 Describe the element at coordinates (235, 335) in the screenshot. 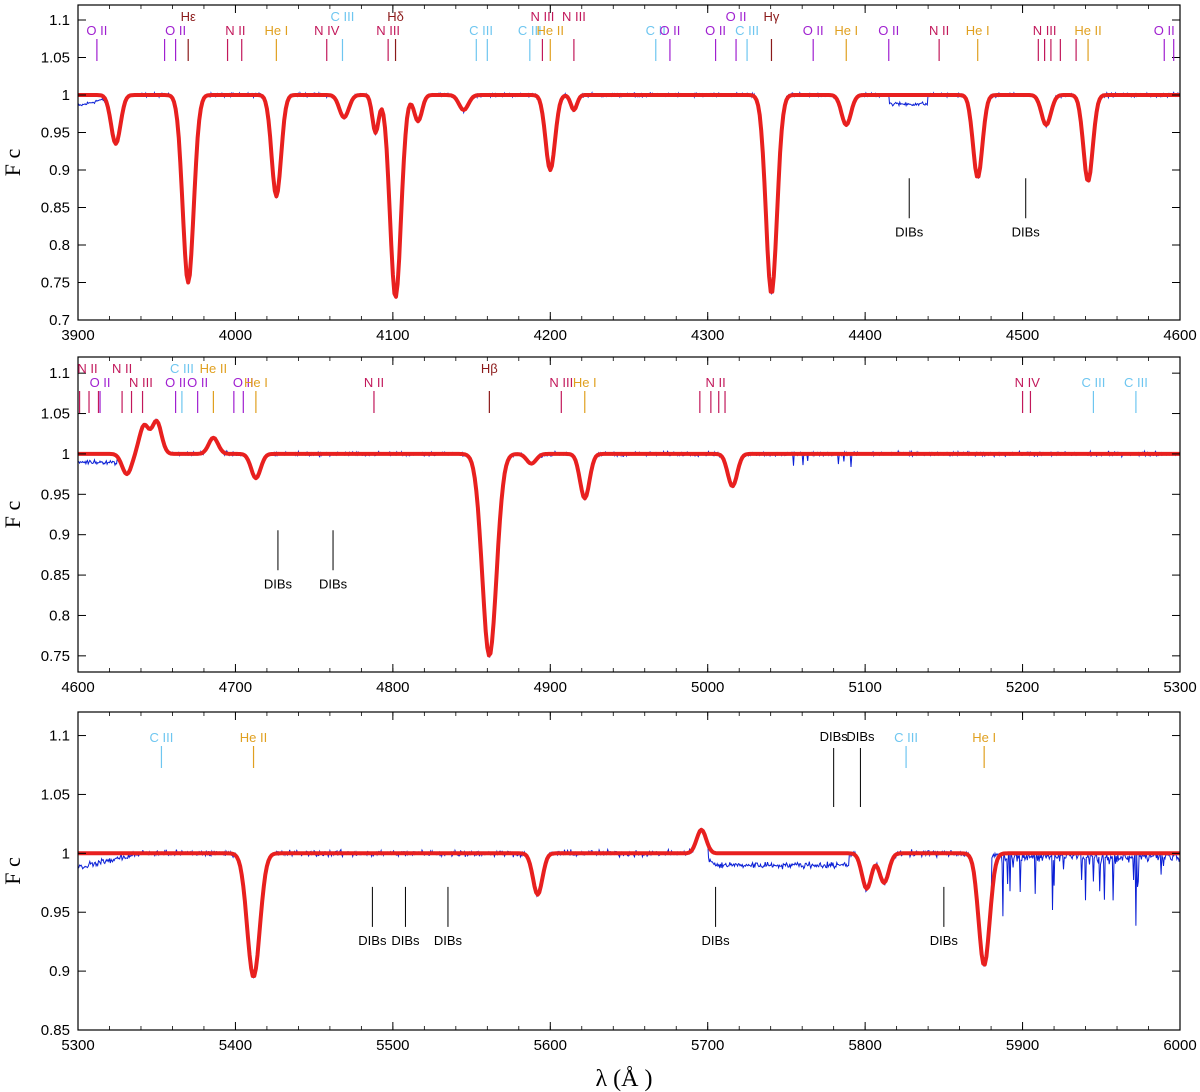

I see `x-tick-label: 4000` at that location.